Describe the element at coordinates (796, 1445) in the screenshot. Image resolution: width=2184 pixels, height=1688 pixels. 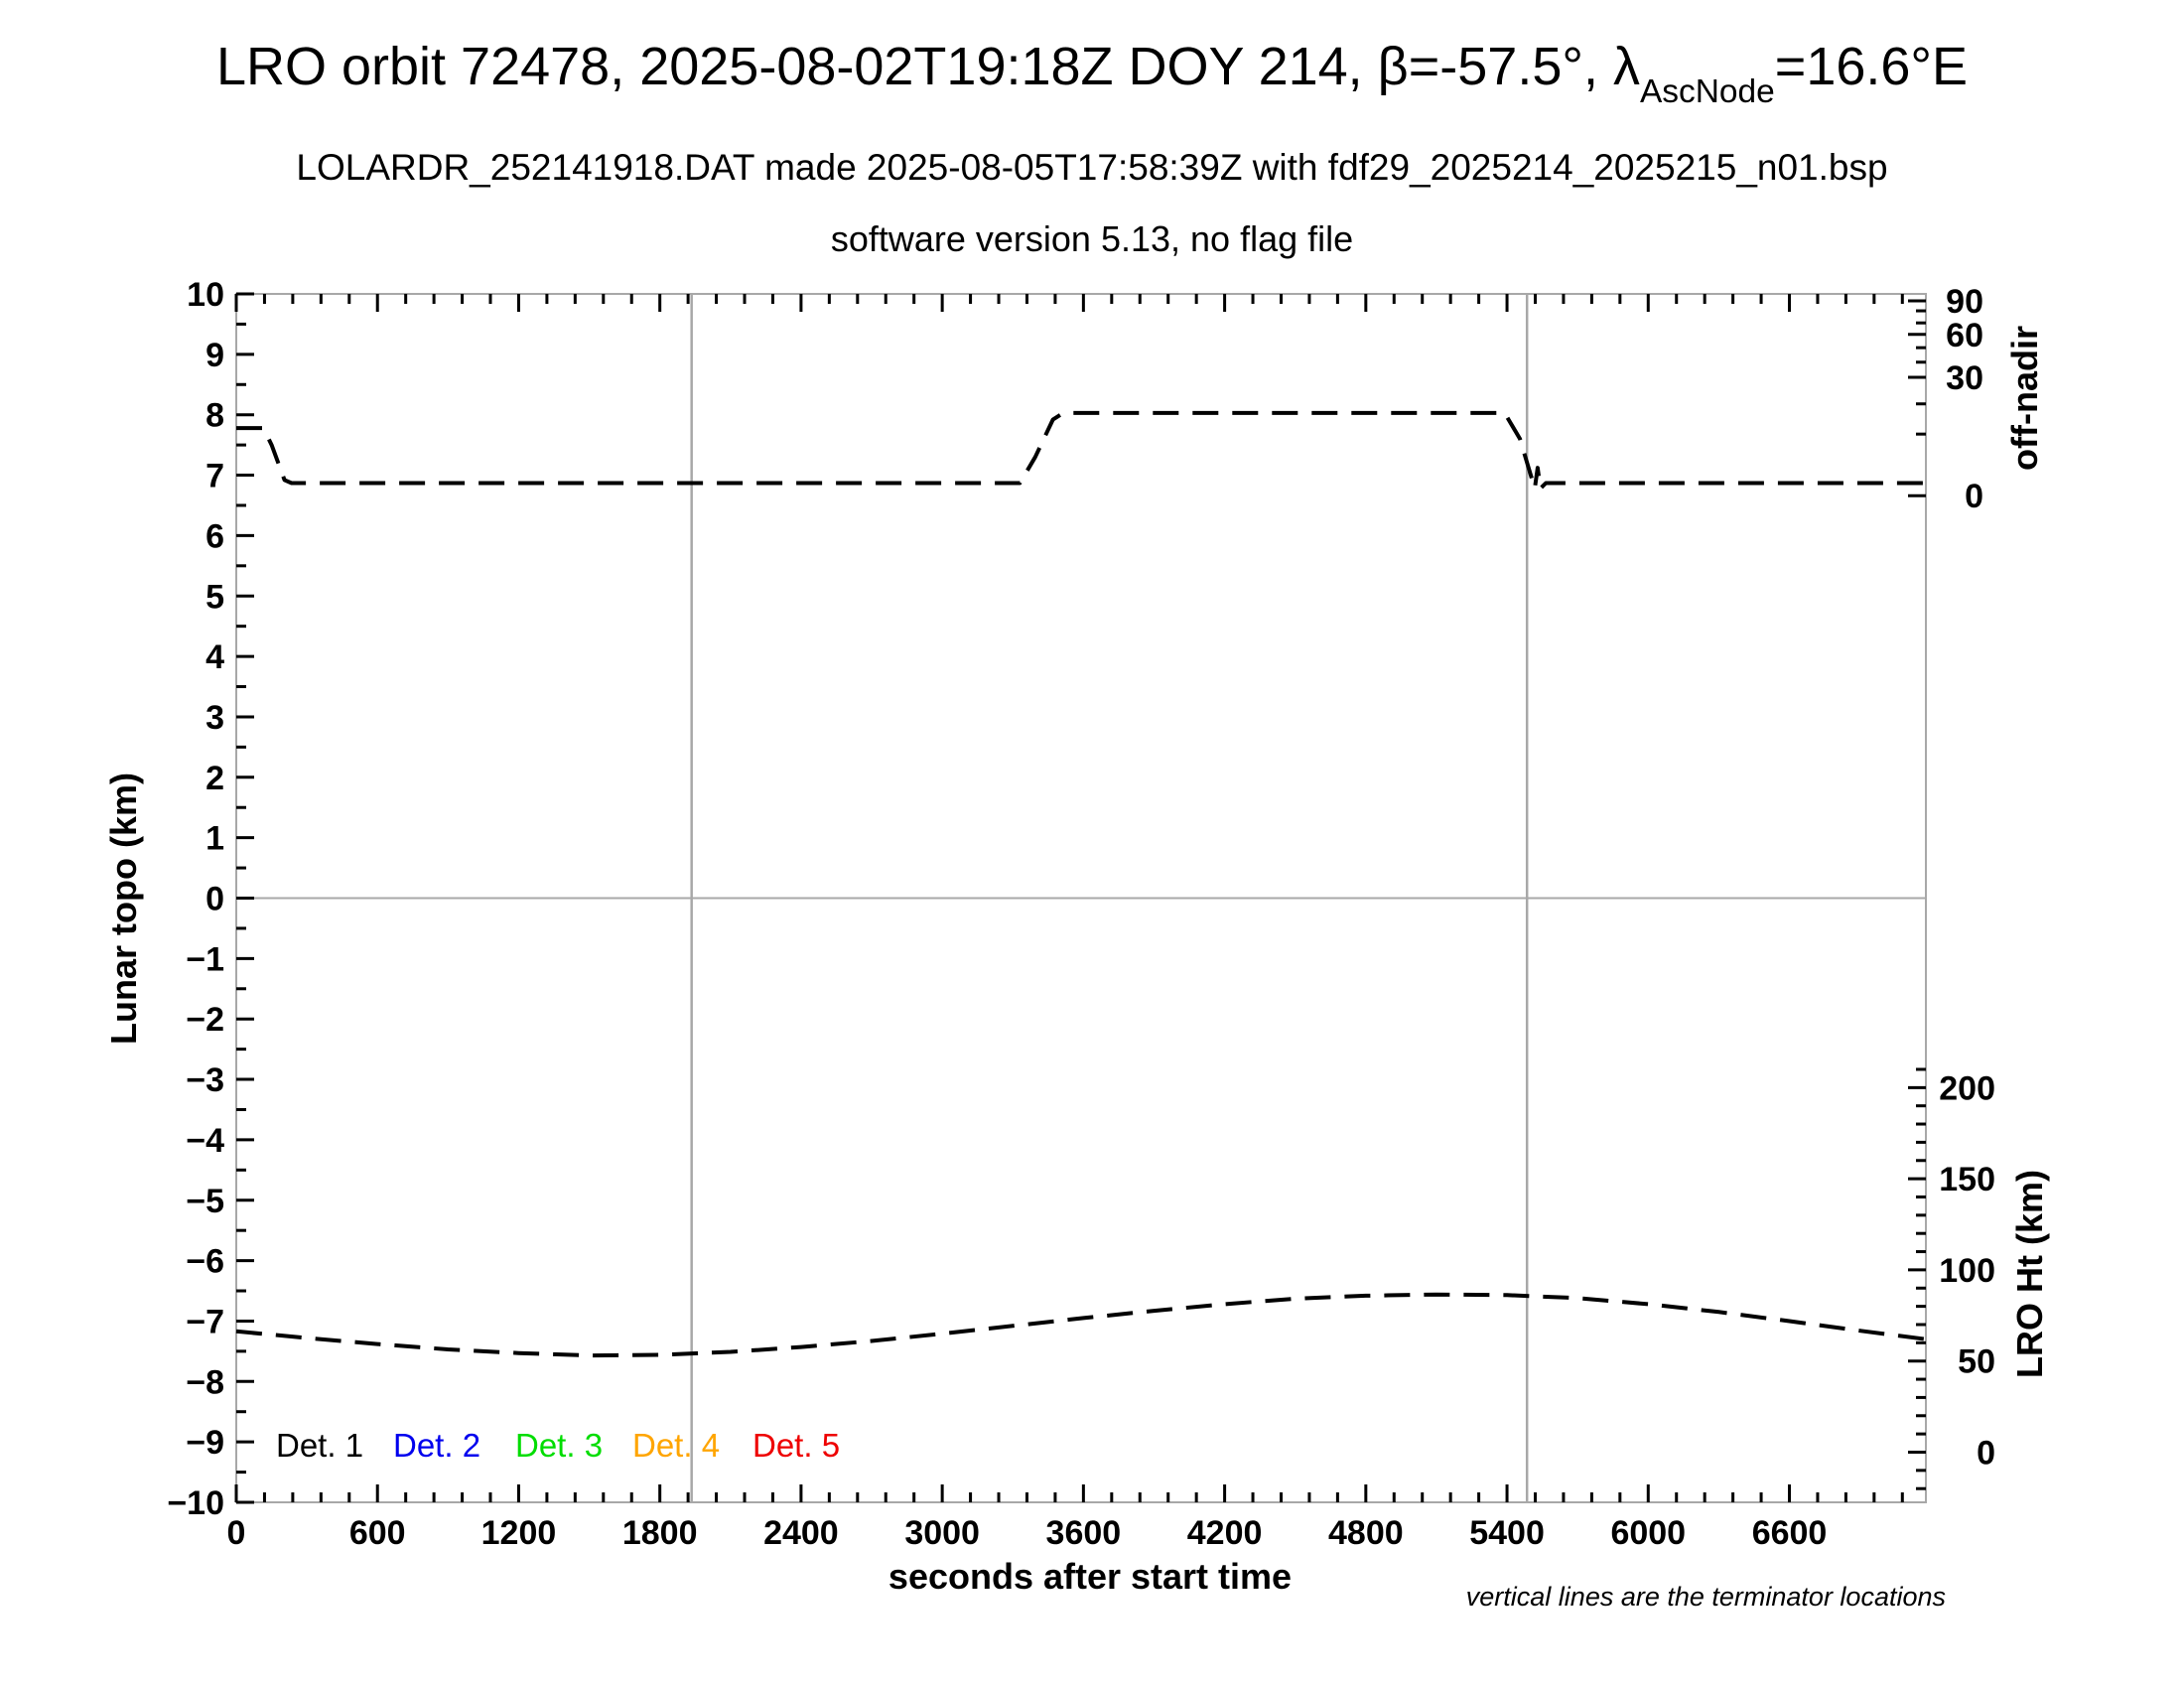
I see `legend-item-det5: Det. 5` at that location.